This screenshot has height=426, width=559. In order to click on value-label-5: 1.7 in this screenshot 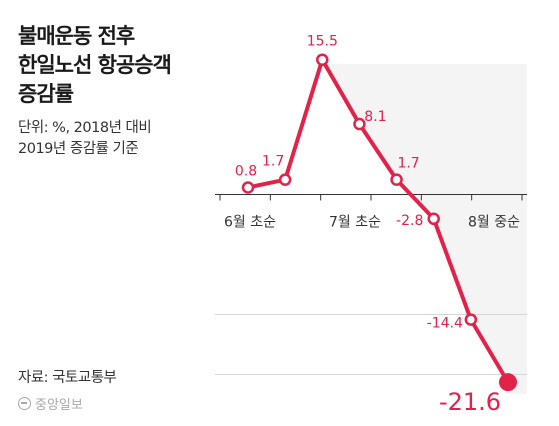, I will do `click(408, 164)`.